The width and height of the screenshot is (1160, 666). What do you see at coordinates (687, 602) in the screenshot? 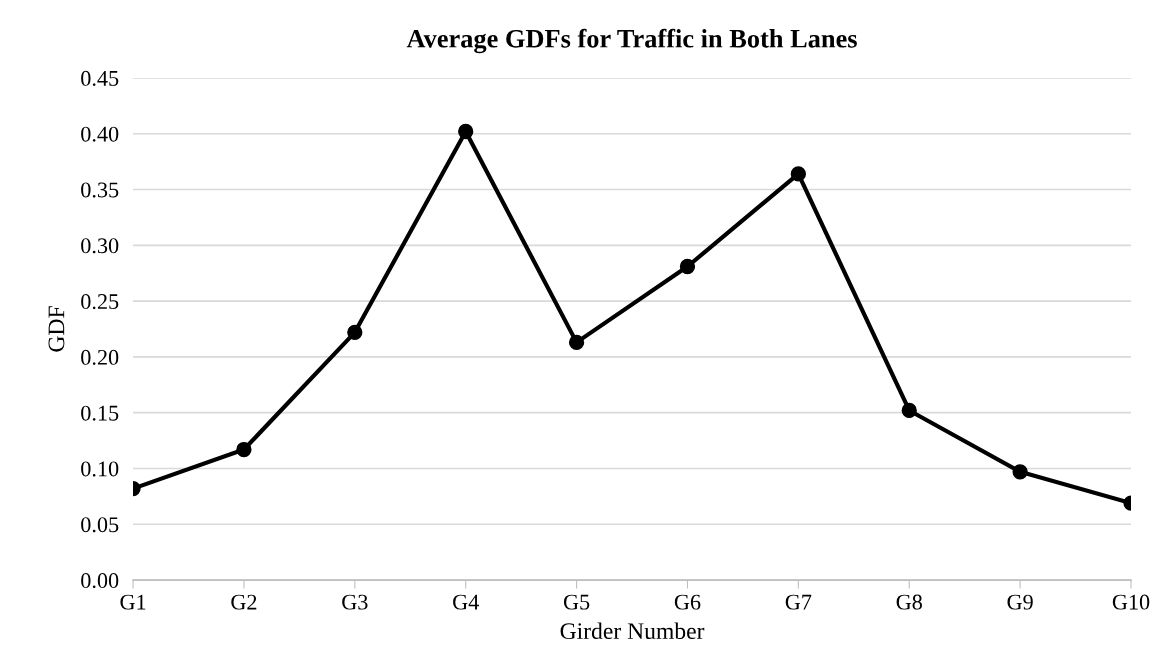
I see `x-tick-label: G6` at bounding box center [687, 602].